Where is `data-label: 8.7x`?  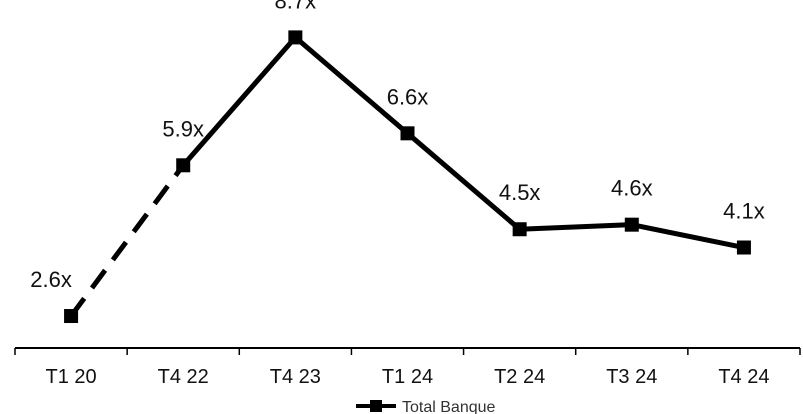 data-label: 8.7x is located at coordinates (296, 6).